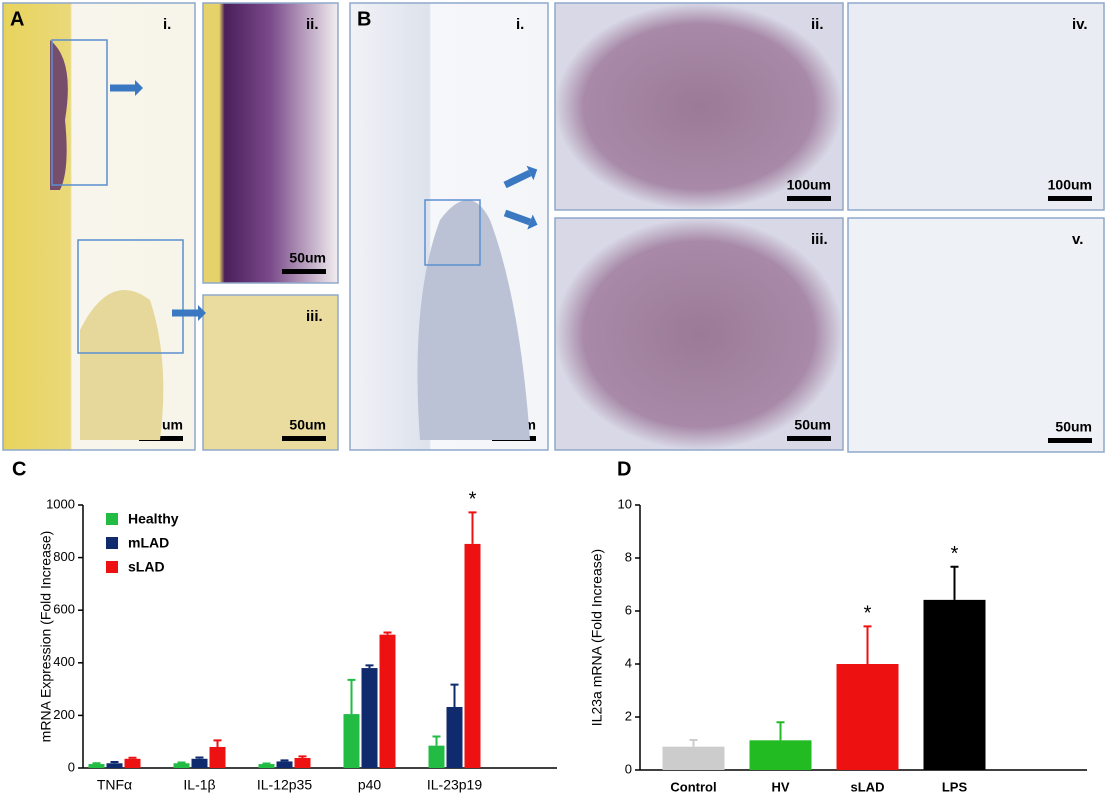  I want to click on y-tick-label: 4, so click(628, 662).